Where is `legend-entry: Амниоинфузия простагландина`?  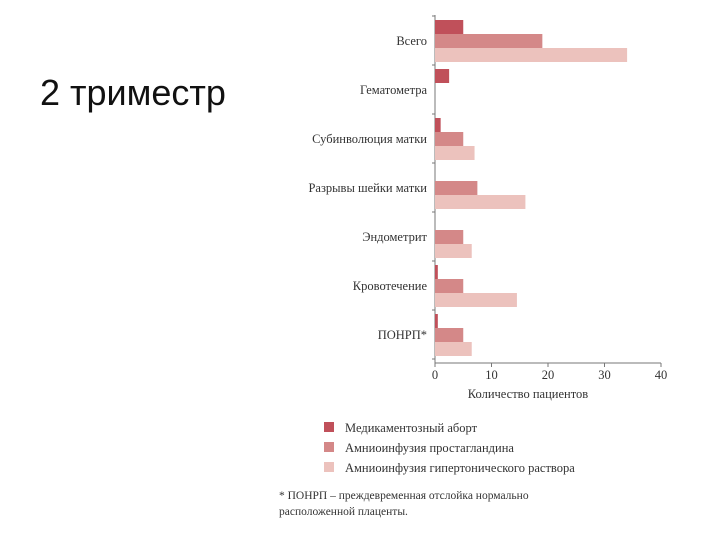 legend-entry: Амниоинфузия простагландина is located at coordinates (429, 448).